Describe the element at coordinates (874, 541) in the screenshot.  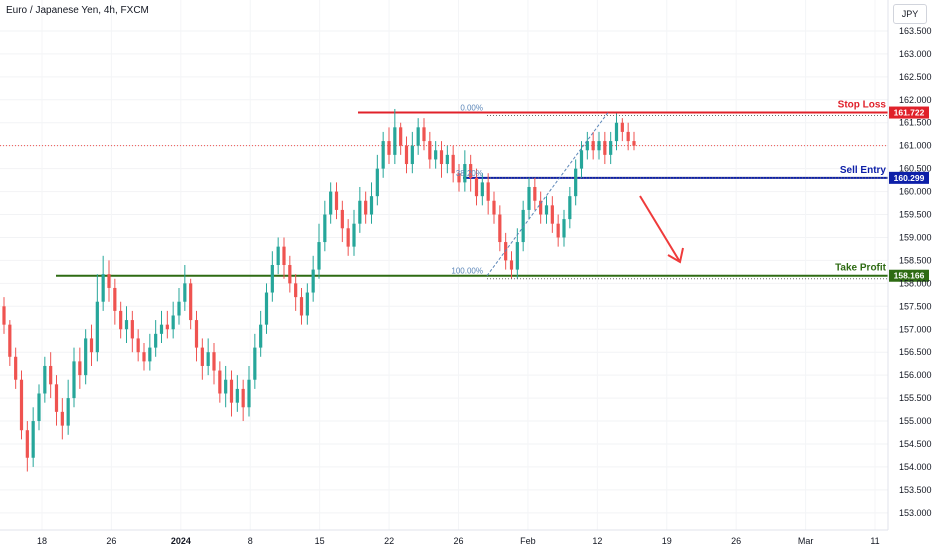
I see `time-tick-label: 11` at that location.